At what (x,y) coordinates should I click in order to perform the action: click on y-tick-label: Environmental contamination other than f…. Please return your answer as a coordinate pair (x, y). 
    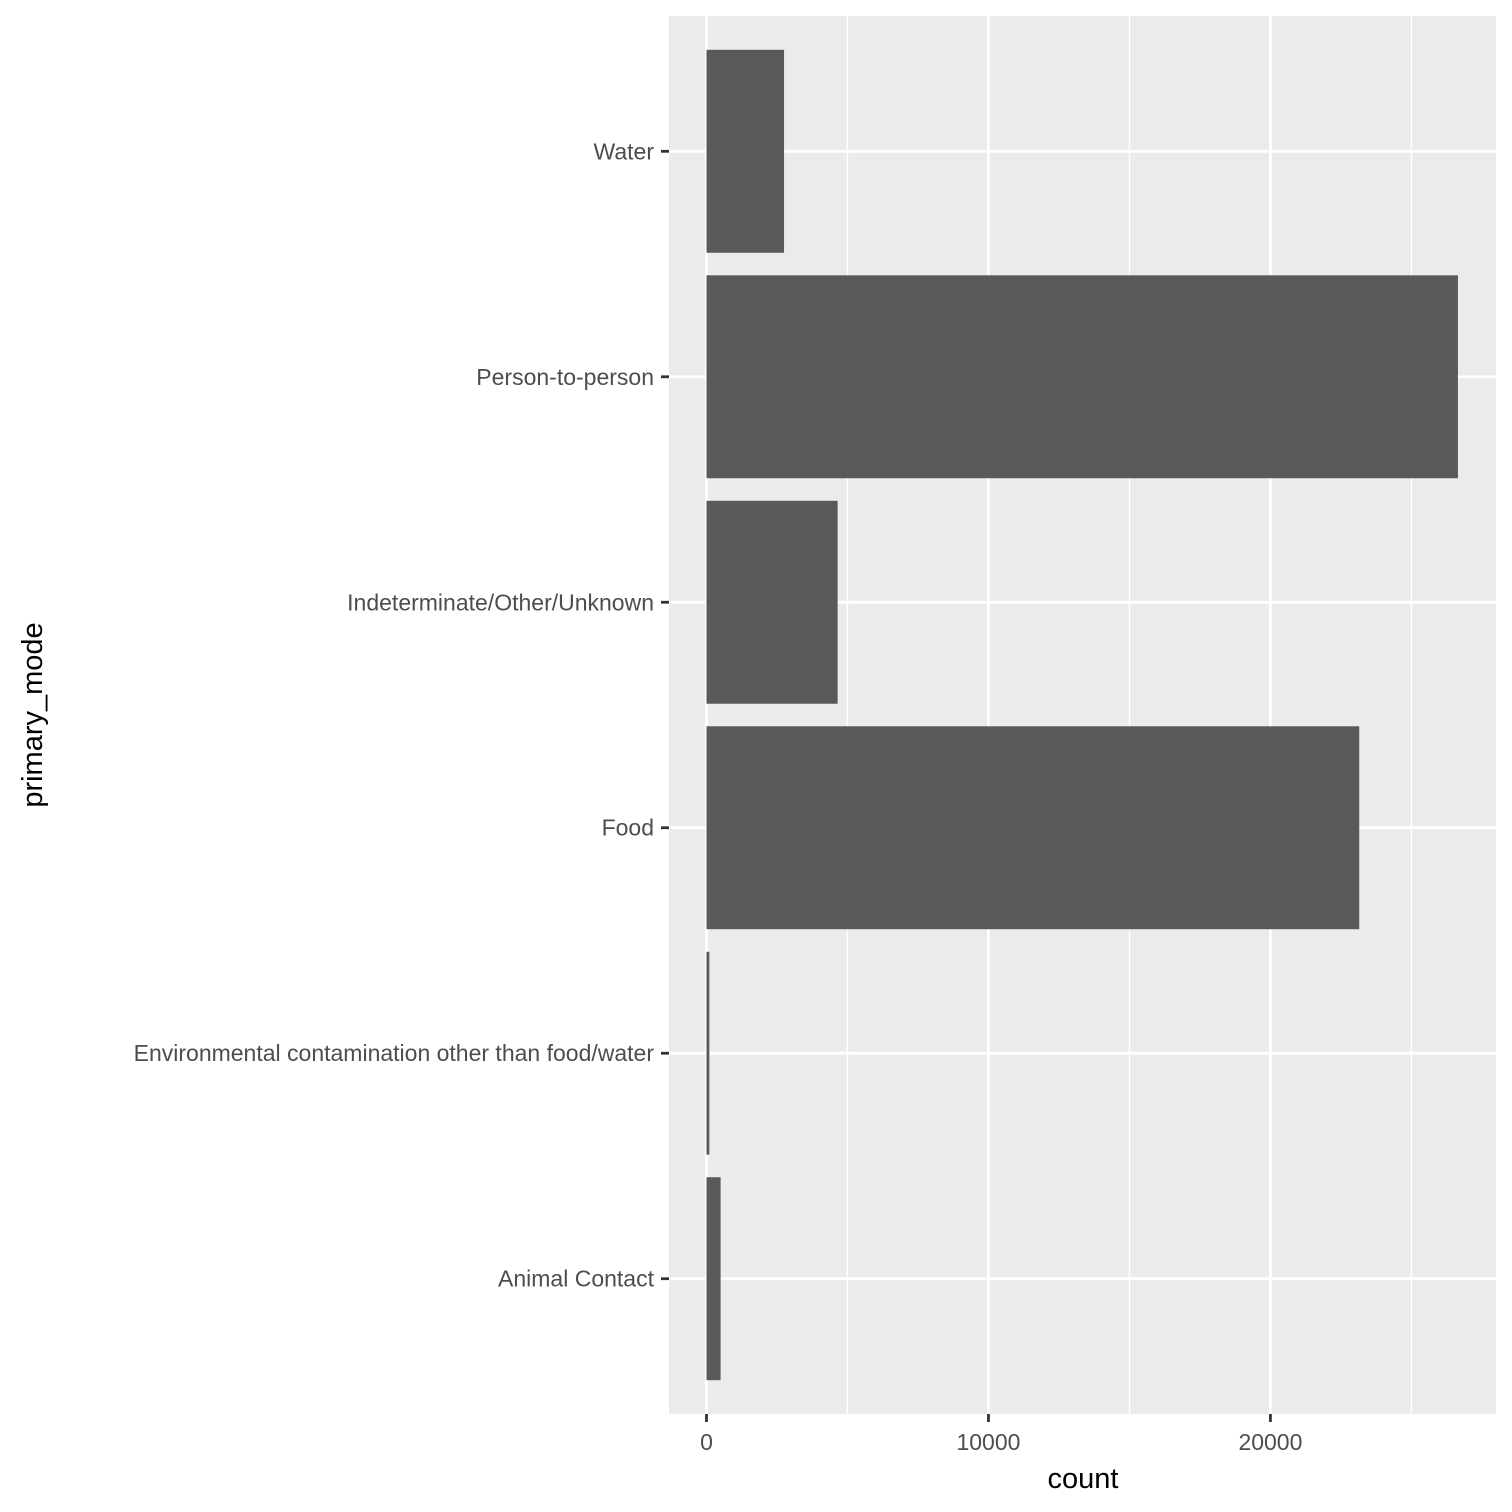
    Looking at the image, I should click on (394, 1053).